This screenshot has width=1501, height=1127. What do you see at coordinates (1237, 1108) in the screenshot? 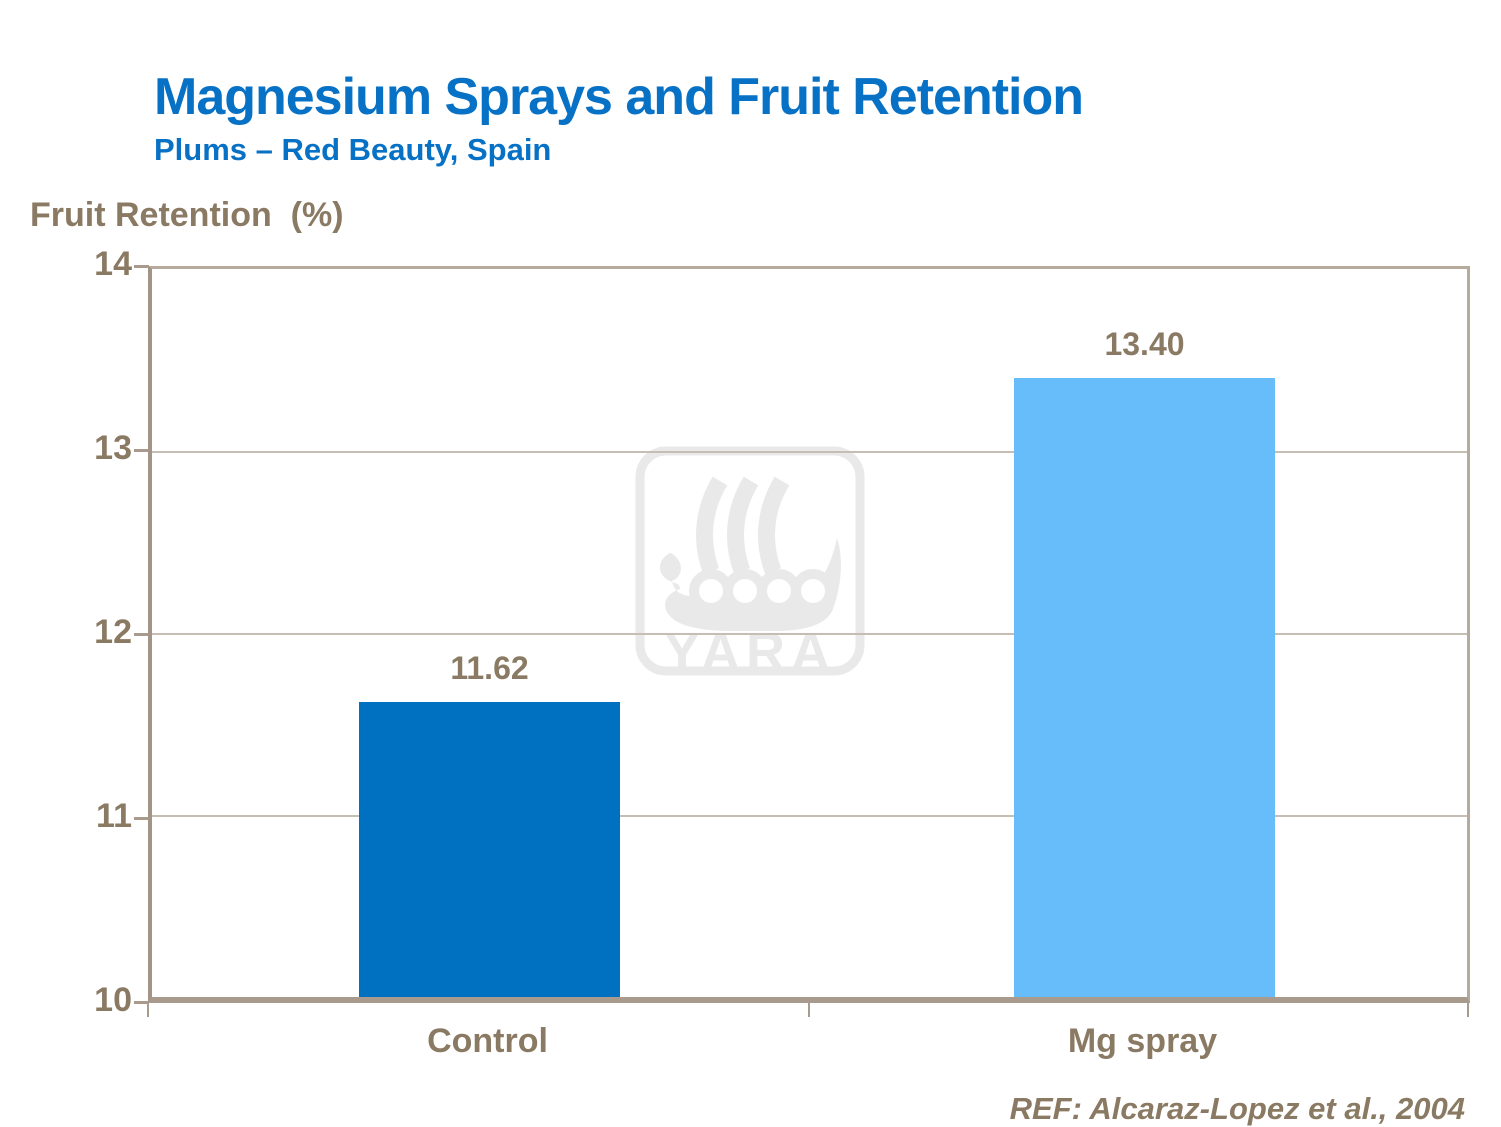
I see `reference-citation: REF: Alcaraz-Lopez et al., 2004` at bounding box center [1237, 1108].